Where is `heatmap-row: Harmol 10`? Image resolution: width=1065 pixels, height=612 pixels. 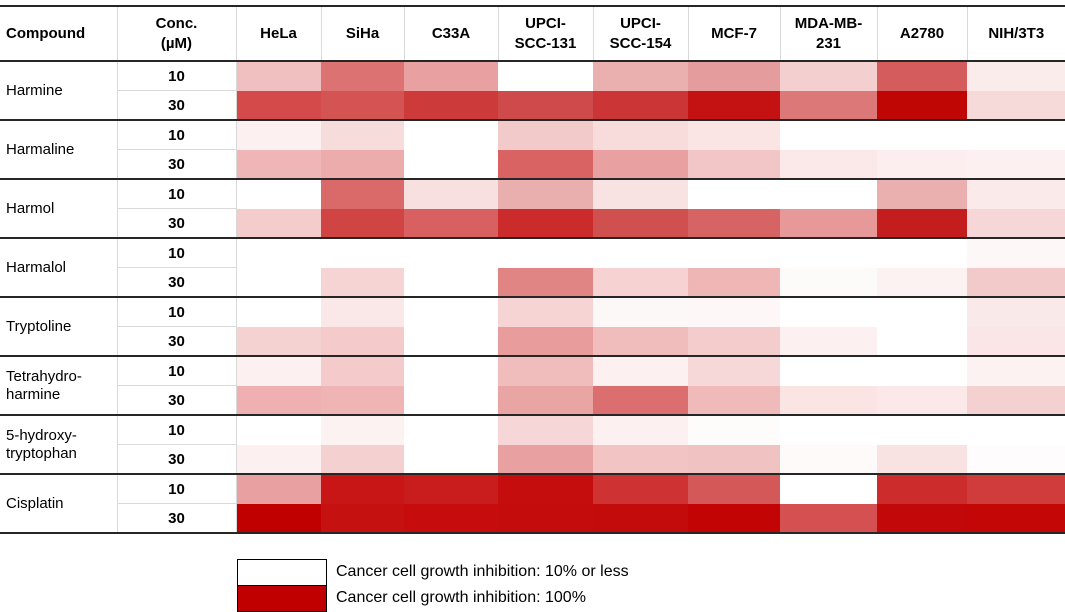 heatmap-row: Harmol 10 is located at coordinates (532, 208).